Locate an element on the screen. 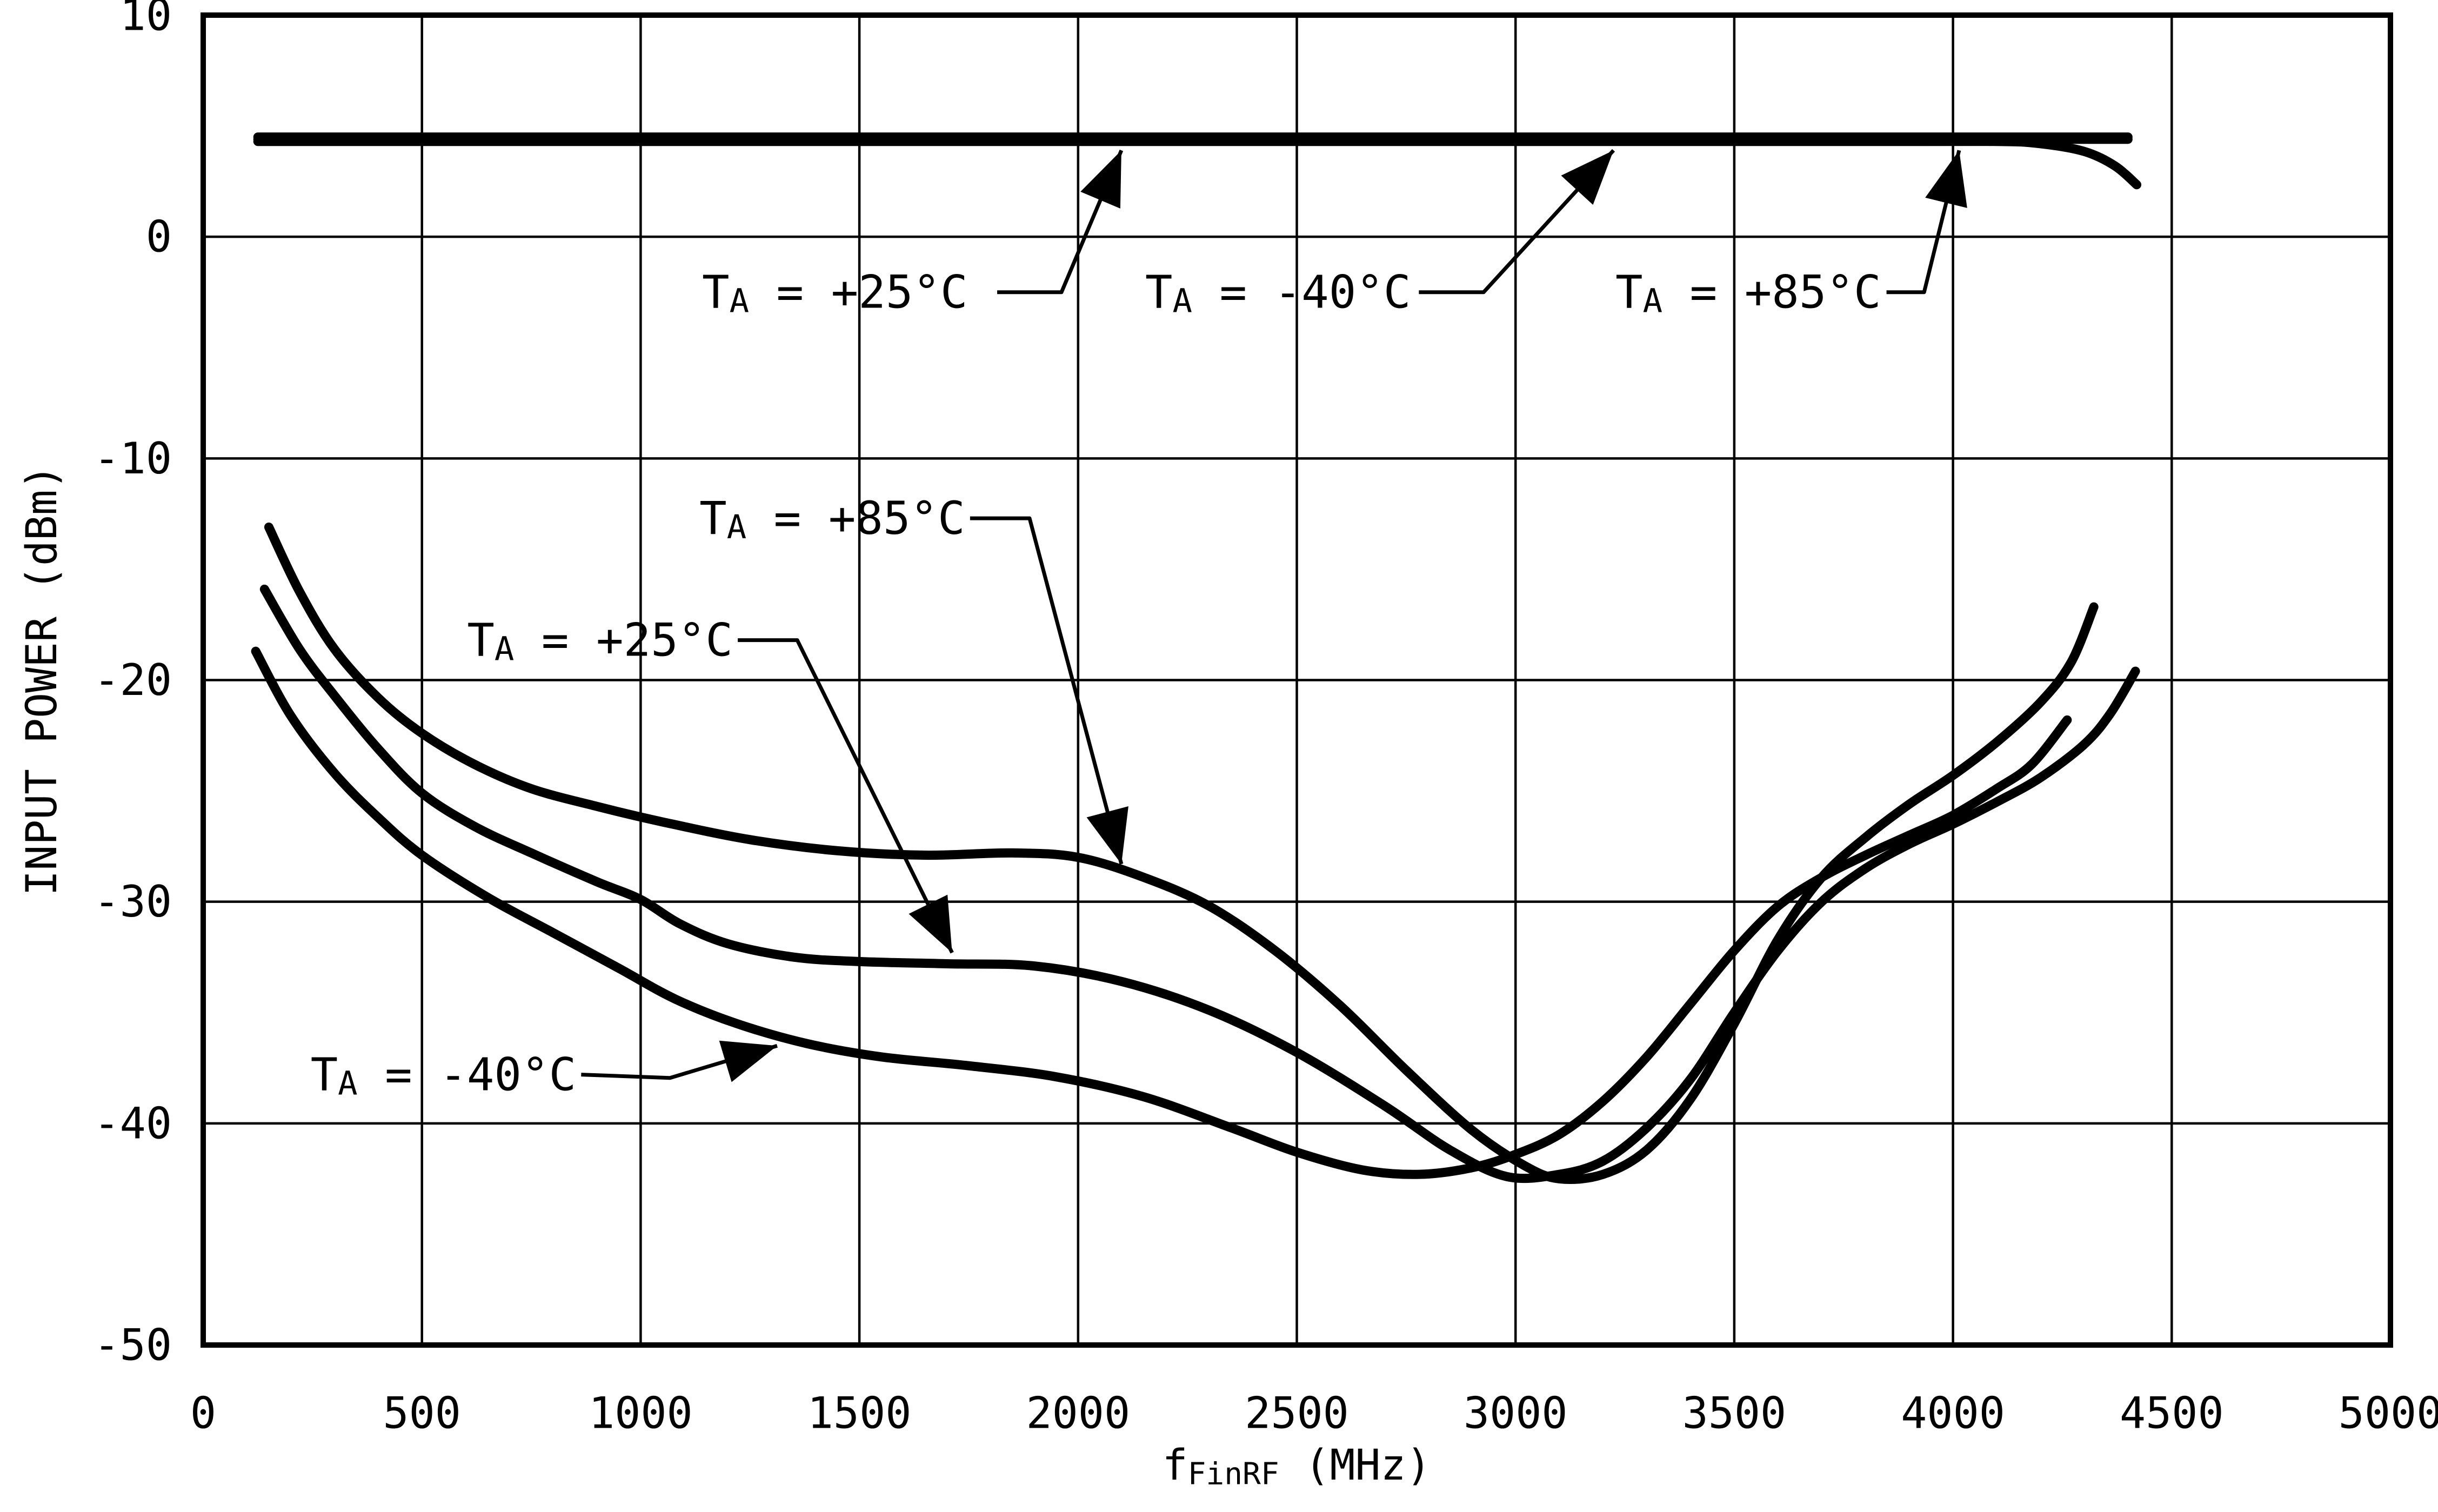 This screenshot has width=2438, height=1512. anno-top-minus40: TA = -40°C is located at coordinates (1380, 234).